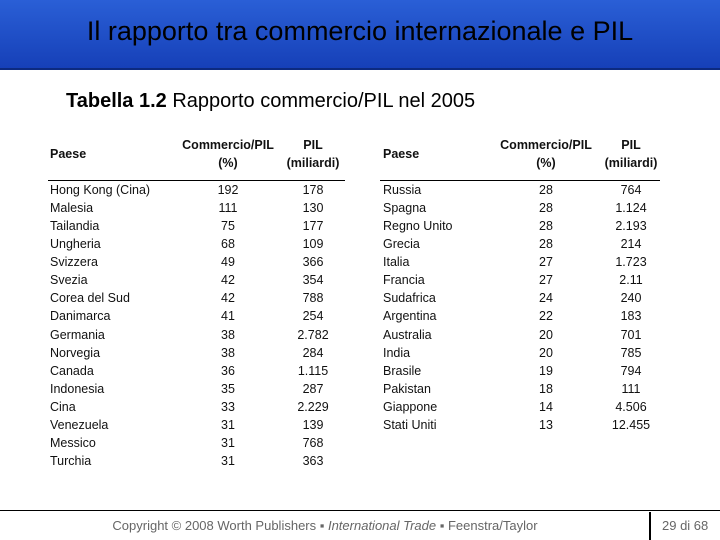 The height and width of the screenshot is (540, 720). What do you see at coordinates (71, 461) in the screenshot?
I see `country: Turchia` at bounding box center [71, 461].